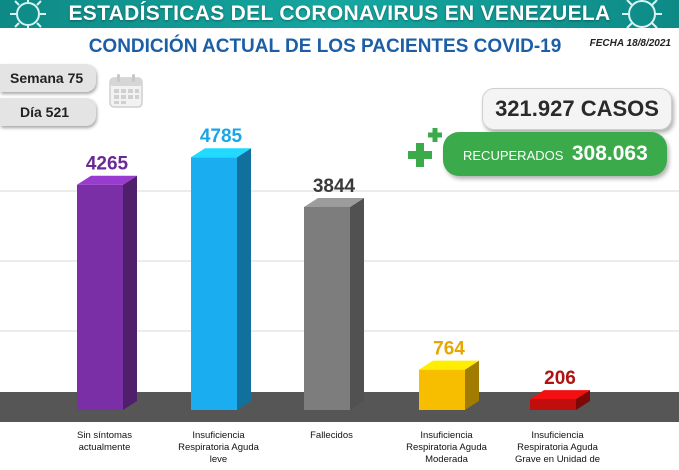 The image size is (679, 470). Describe the element at coordinates (513, 155) in the screenshot. I see `recovered-label: RECUPERADOS` at that location.